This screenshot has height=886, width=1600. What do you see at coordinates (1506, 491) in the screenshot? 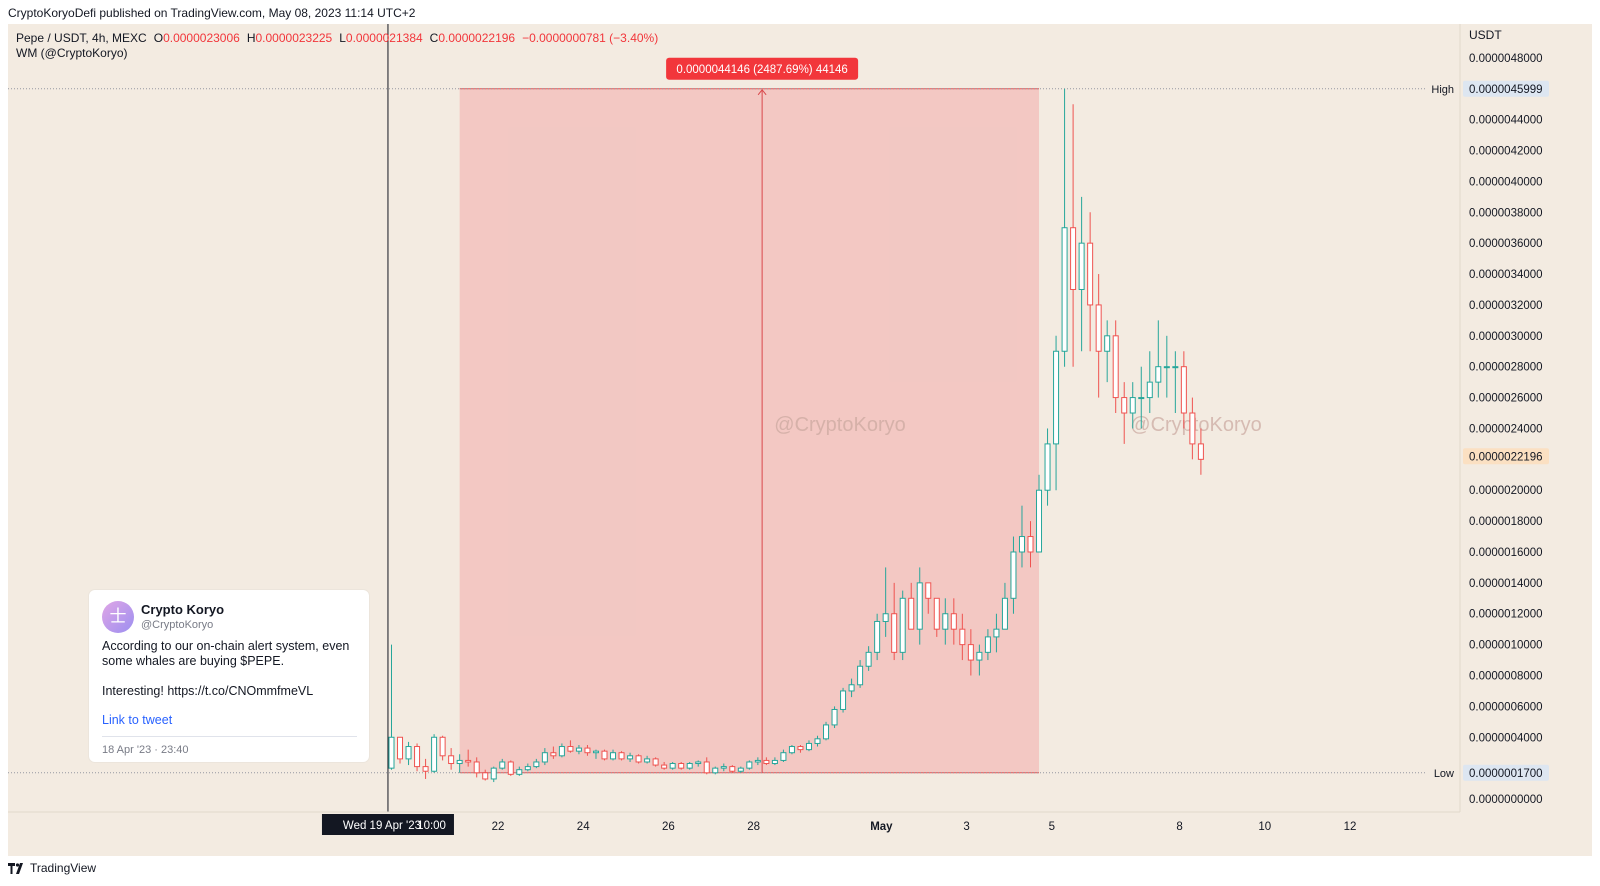
I see `price-tick-label: 0.0000020000` at bounding box center [1506, 491].